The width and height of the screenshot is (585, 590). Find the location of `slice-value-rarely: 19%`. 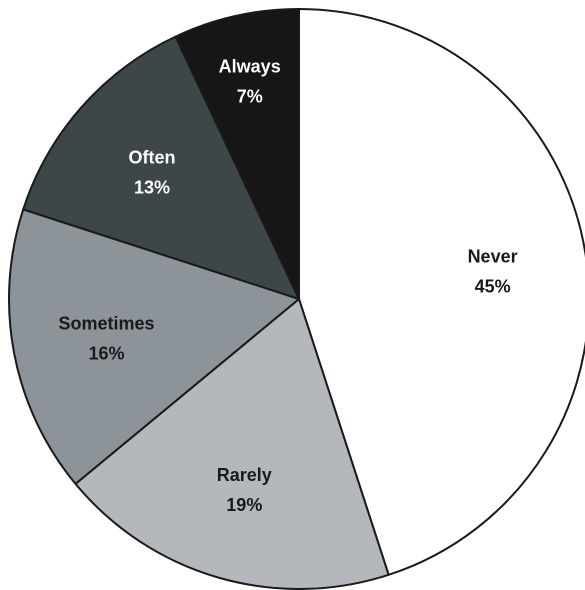

slice-value-rarely: 19% is located at coordinates (244, 505).